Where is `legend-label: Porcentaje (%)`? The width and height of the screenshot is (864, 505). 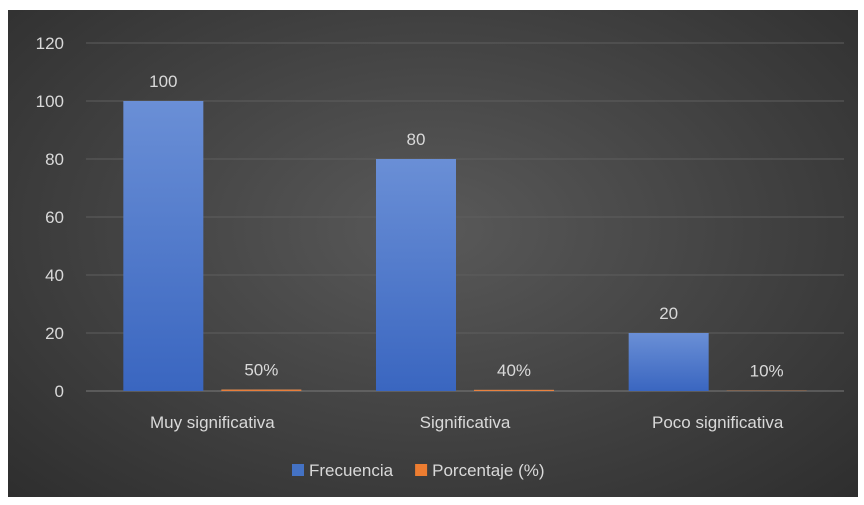
legend-label: Porcentaje (%) is located at coordinates (488, 470).